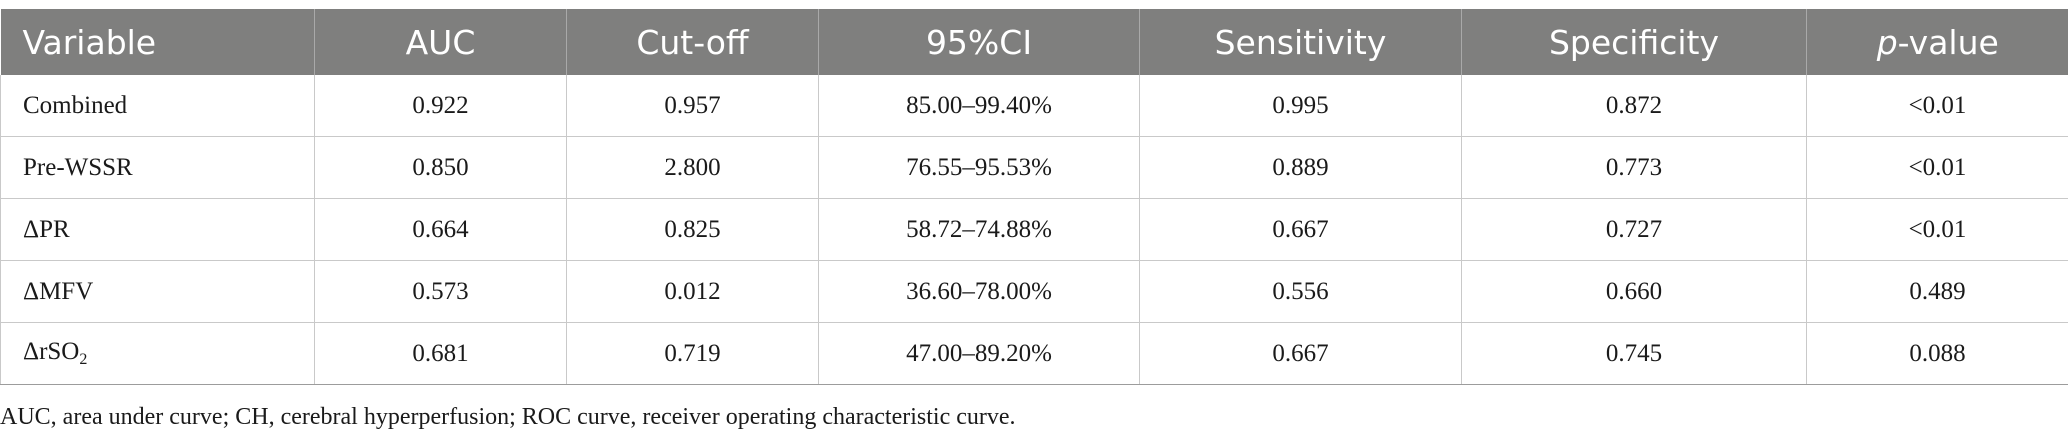  Describe the element at coordinates (979, 167) in the screenshot. I see `cell-ci: 76.55–95.53%` at that location.